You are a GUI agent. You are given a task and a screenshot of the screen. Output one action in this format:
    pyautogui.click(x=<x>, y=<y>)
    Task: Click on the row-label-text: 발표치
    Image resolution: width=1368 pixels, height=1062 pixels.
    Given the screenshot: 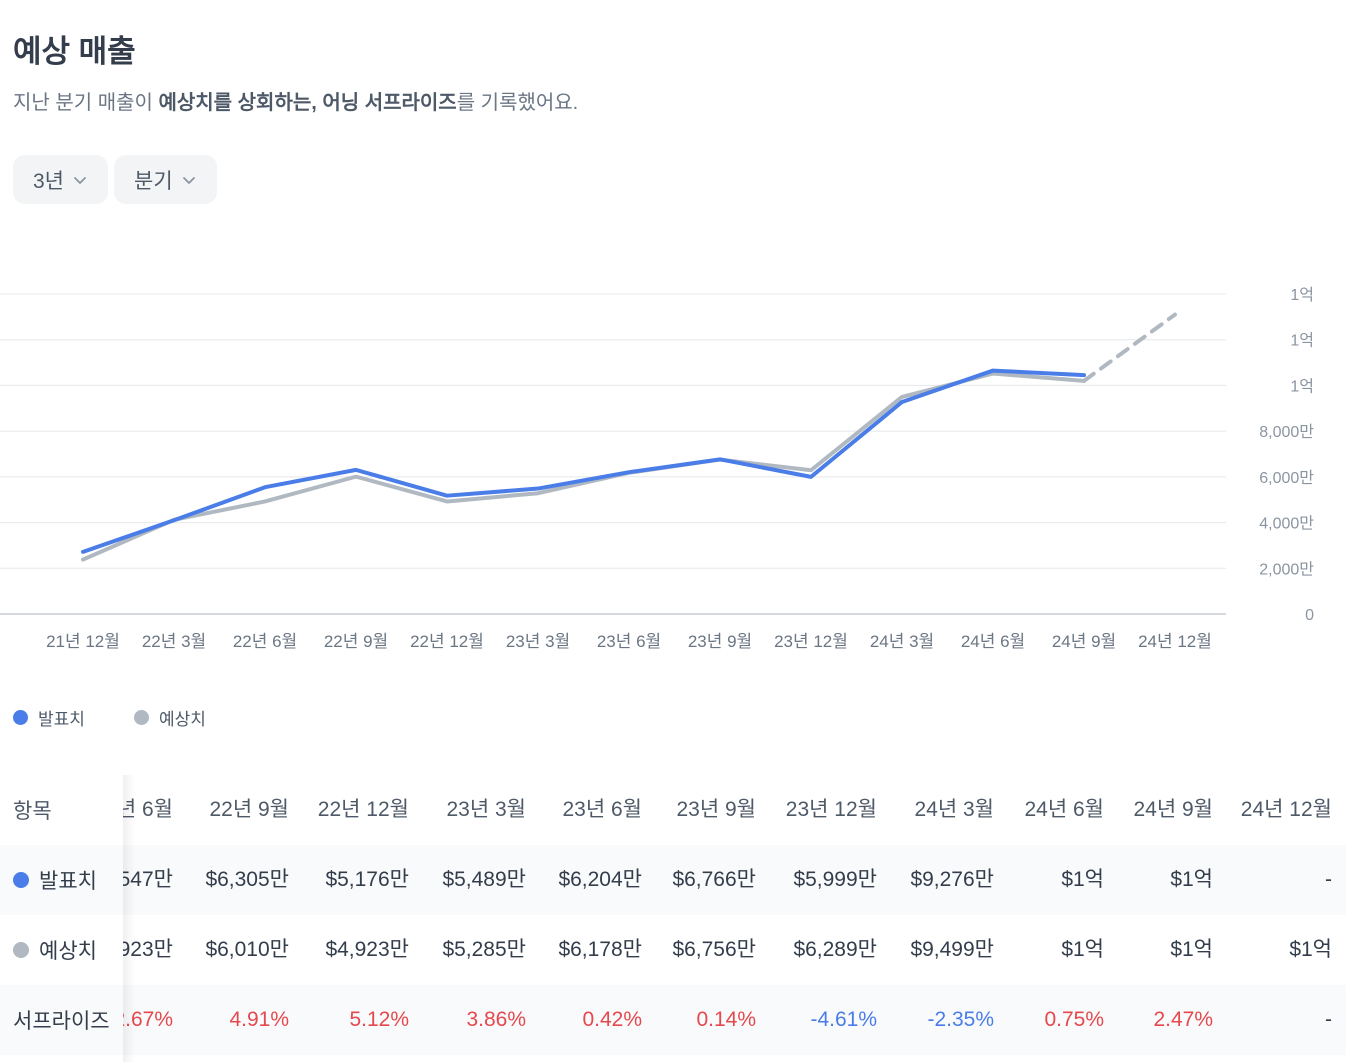 What is the action you would take?
    pyautogui.click(x=68, y=881)
    